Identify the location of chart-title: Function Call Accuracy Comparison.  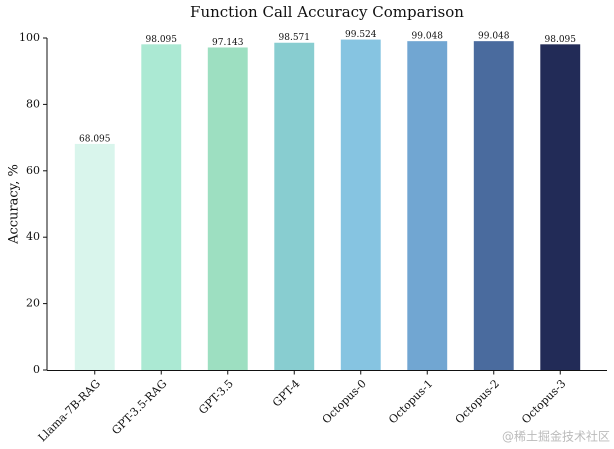
(327, 12).